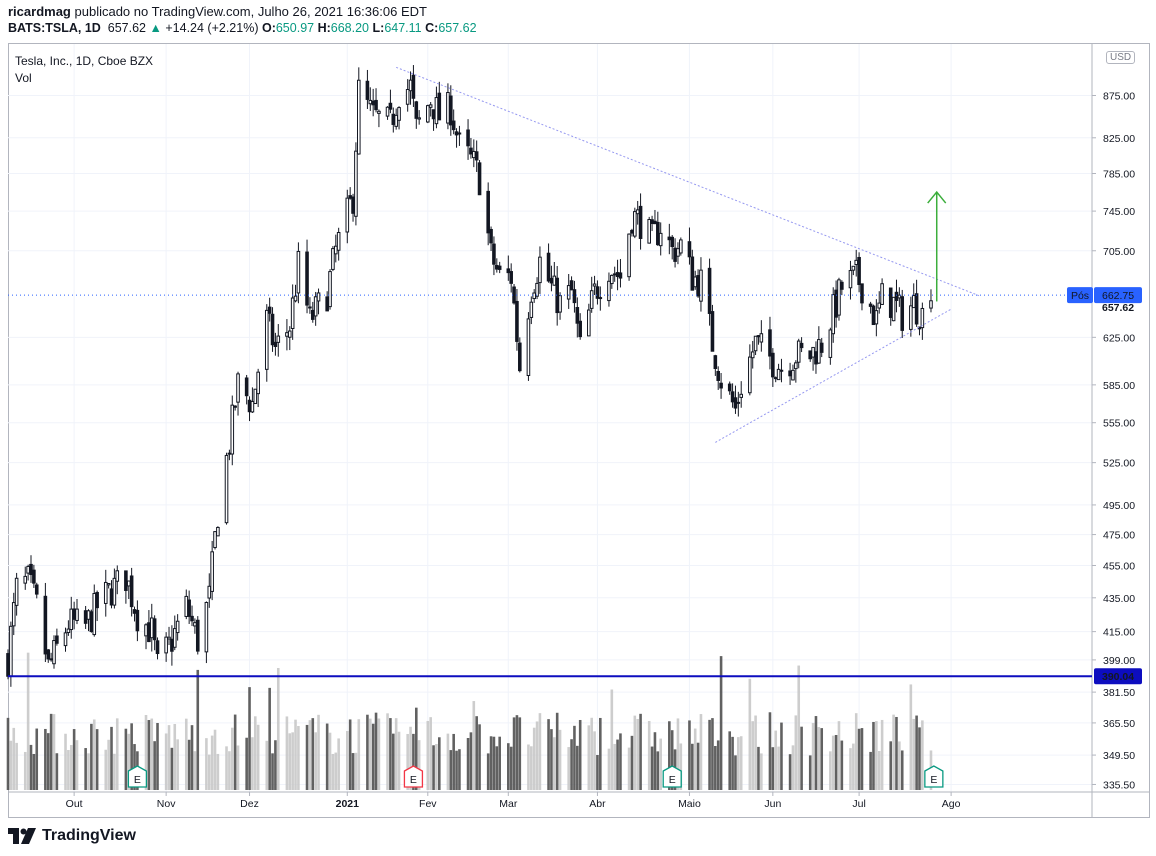  What do you see at coordinates (688, 181) in the screenshot?
I see `upper-trendline` at bounding box center [688, 181].